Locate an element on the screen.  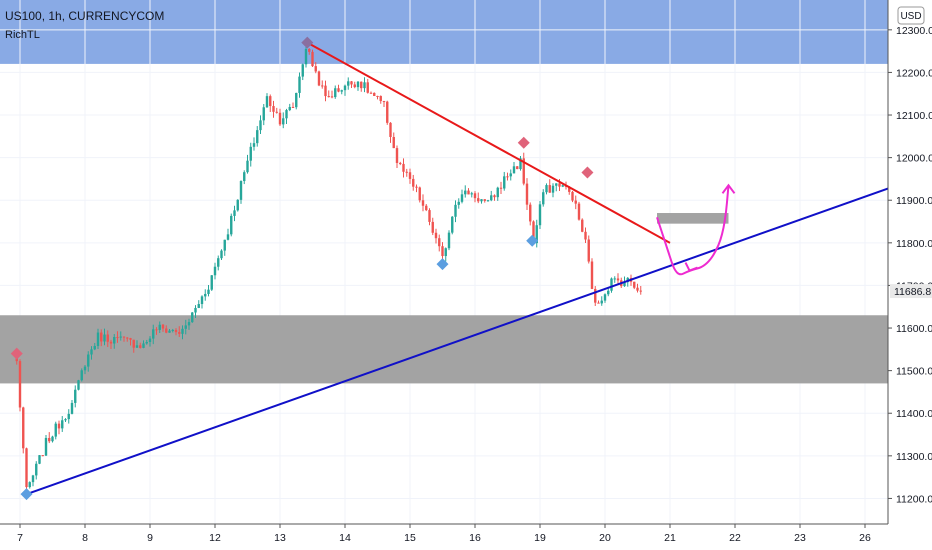
time-tick-label: 15 is located at coordinates (410, 538).